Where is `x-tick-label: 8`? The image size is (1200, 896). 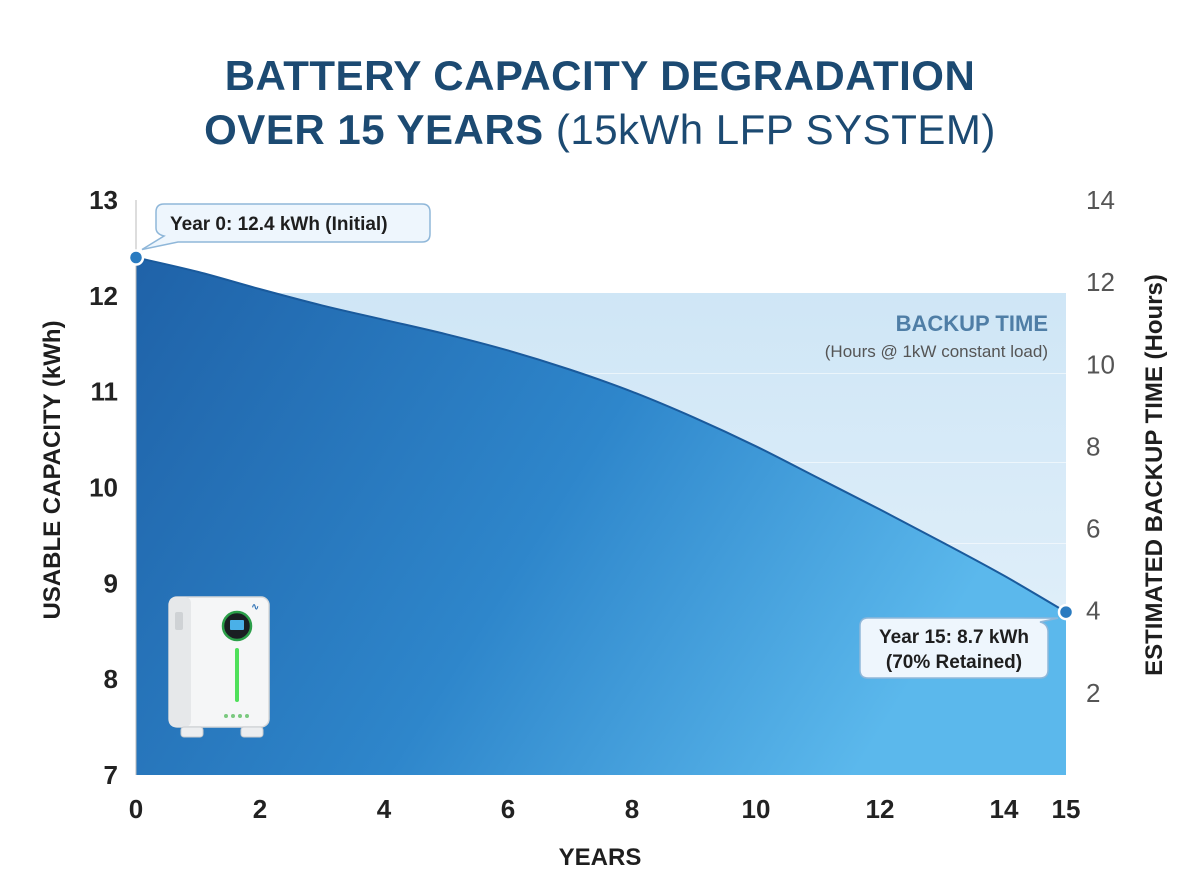 x-tick-label: 8 is located at coordinates (632, 809).